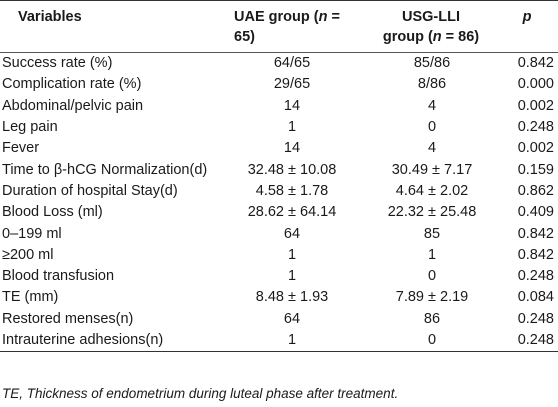  What do you see at coordinates (432, 26) in the screenshot?
I see `header-usg-group: USG-LLI group (n = 86)` at bounding box center [432, 26].